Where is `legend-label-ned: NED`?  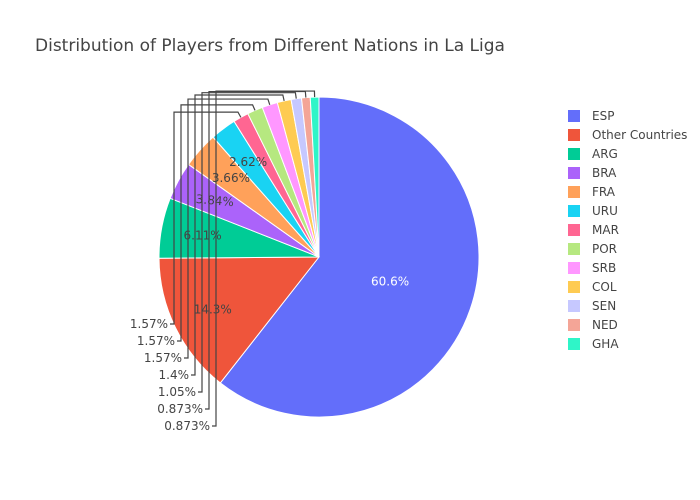 legend-label-ned: NED is located at coordinates (605, 325).